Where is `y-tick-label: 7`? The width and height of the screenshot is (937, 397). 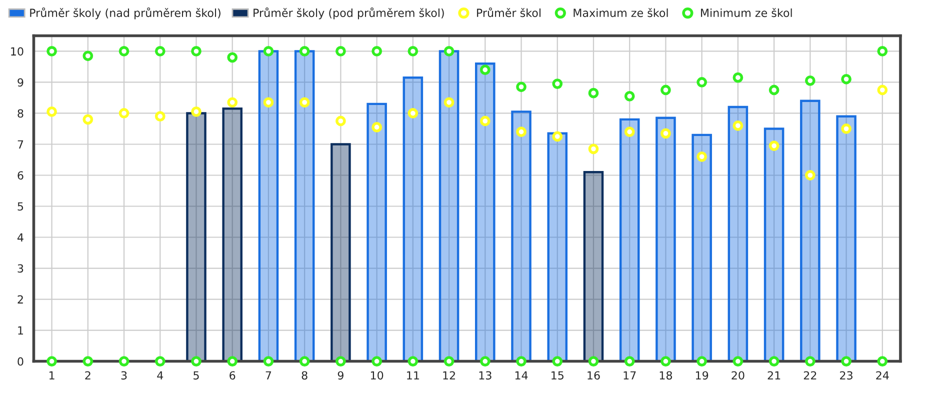 y-tick-label: 7 is located at coordinates (21, 144).